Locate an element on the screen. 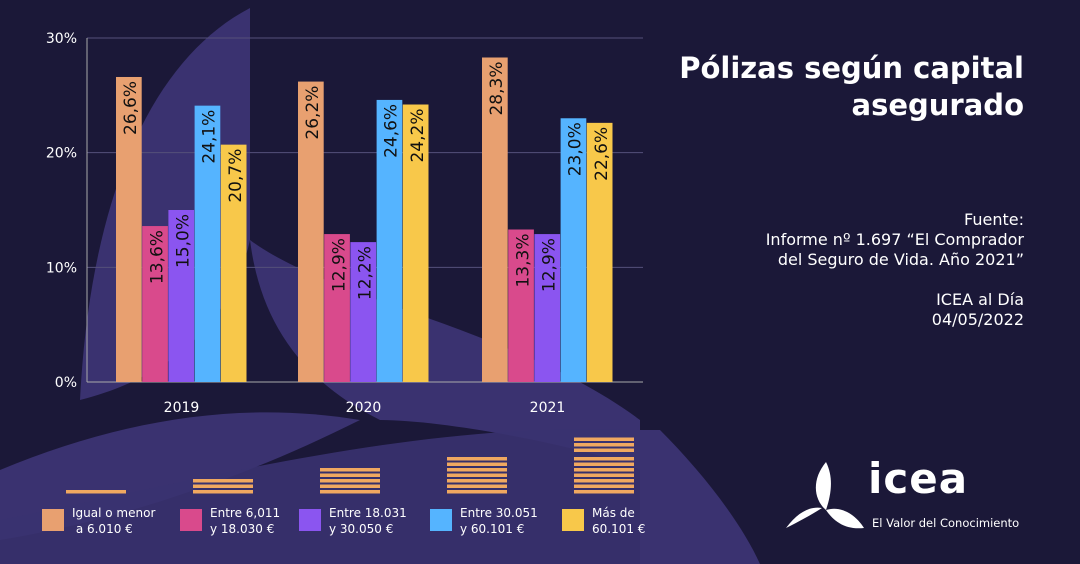 Image resolution: width=1080 pixels, height=564 pixels. y-tick-label: 10% is located at coordinates (61, 268).